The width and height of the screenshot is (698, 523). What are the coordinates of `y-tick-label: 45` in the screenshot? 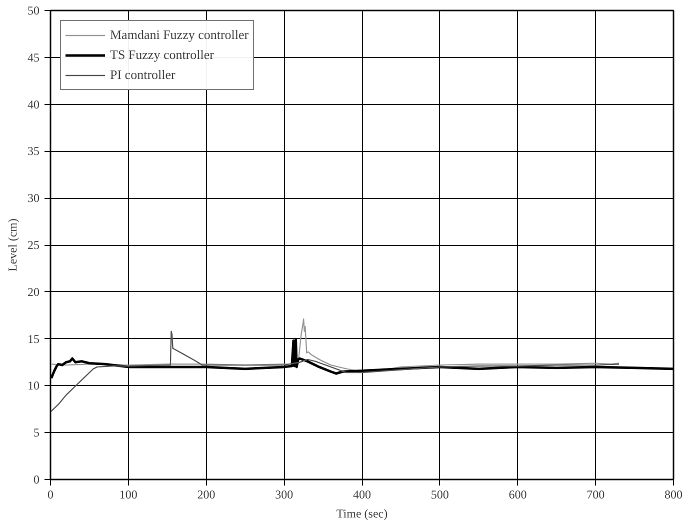 It's located at (34, 57).